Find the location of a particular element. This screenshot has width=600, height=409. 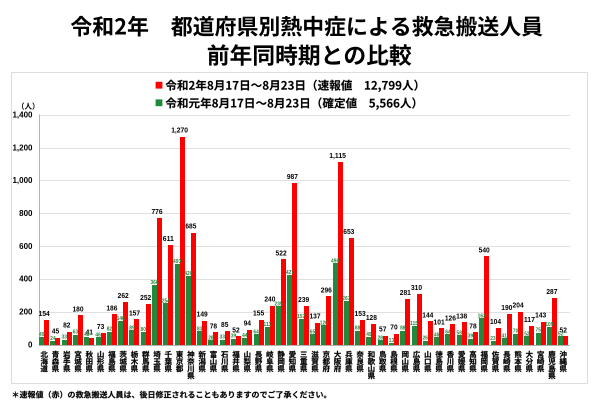

svg-text: 310 is located at coordinates (416, 287).